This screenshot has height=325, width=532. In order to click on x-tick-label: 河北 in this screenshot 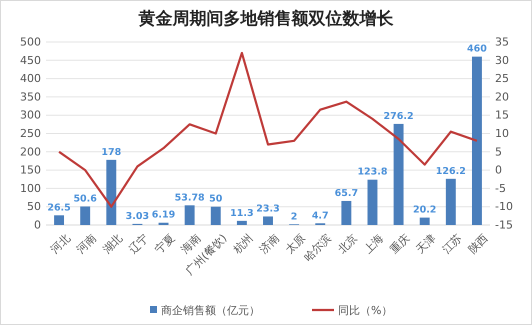, I will do `click(60, 243)`.